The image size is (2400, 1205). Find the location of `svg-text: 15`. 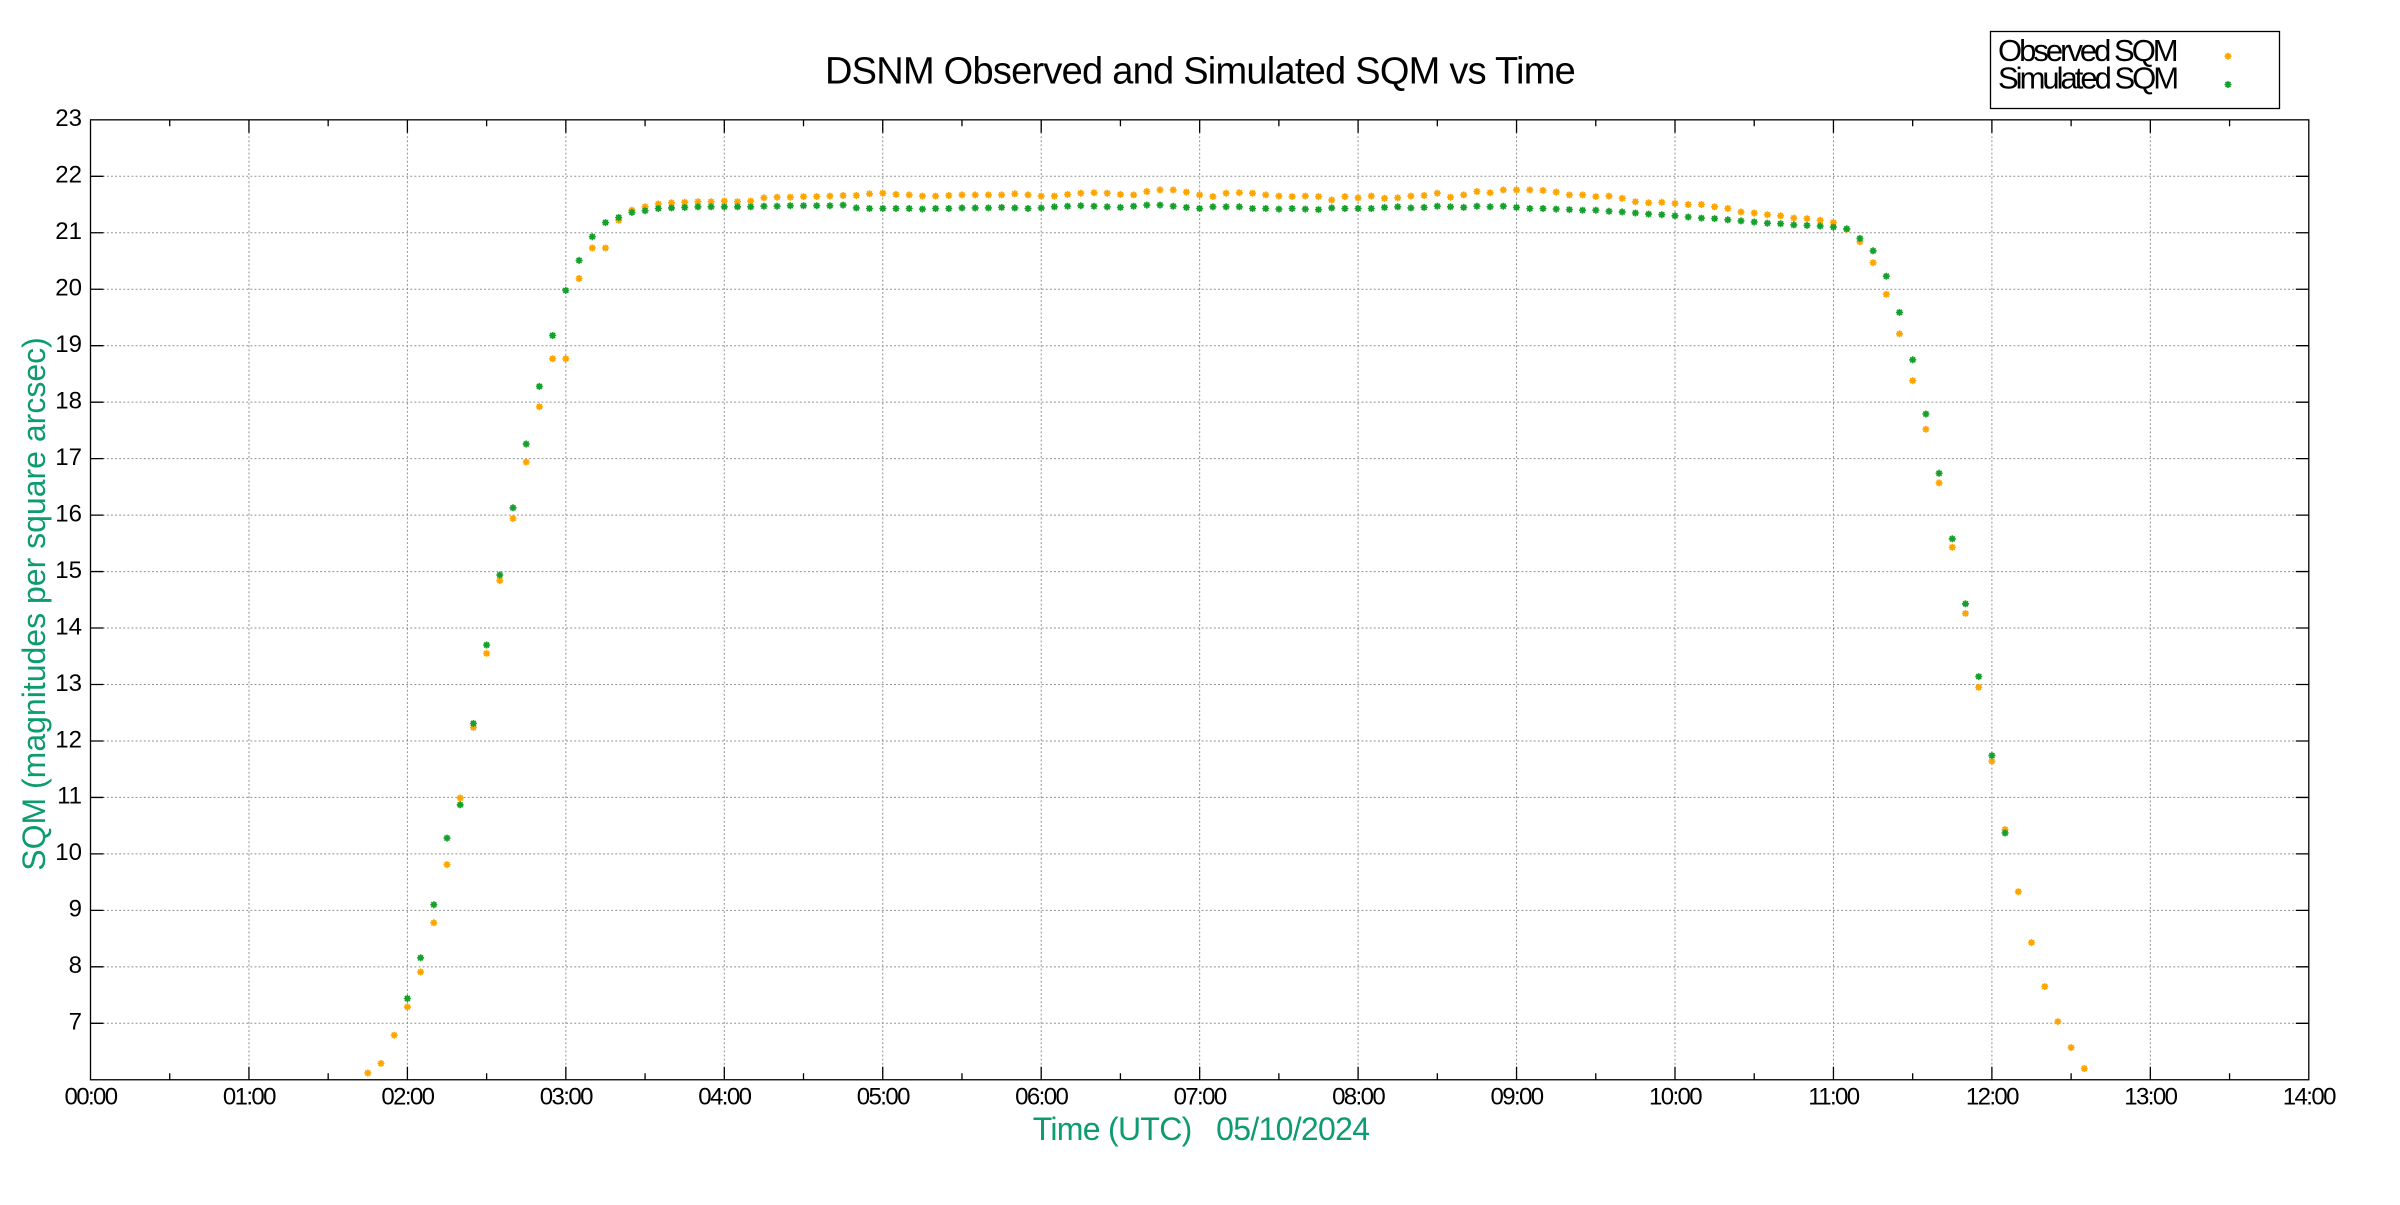

svg-text: 15 is located at coordinates (68, 570).